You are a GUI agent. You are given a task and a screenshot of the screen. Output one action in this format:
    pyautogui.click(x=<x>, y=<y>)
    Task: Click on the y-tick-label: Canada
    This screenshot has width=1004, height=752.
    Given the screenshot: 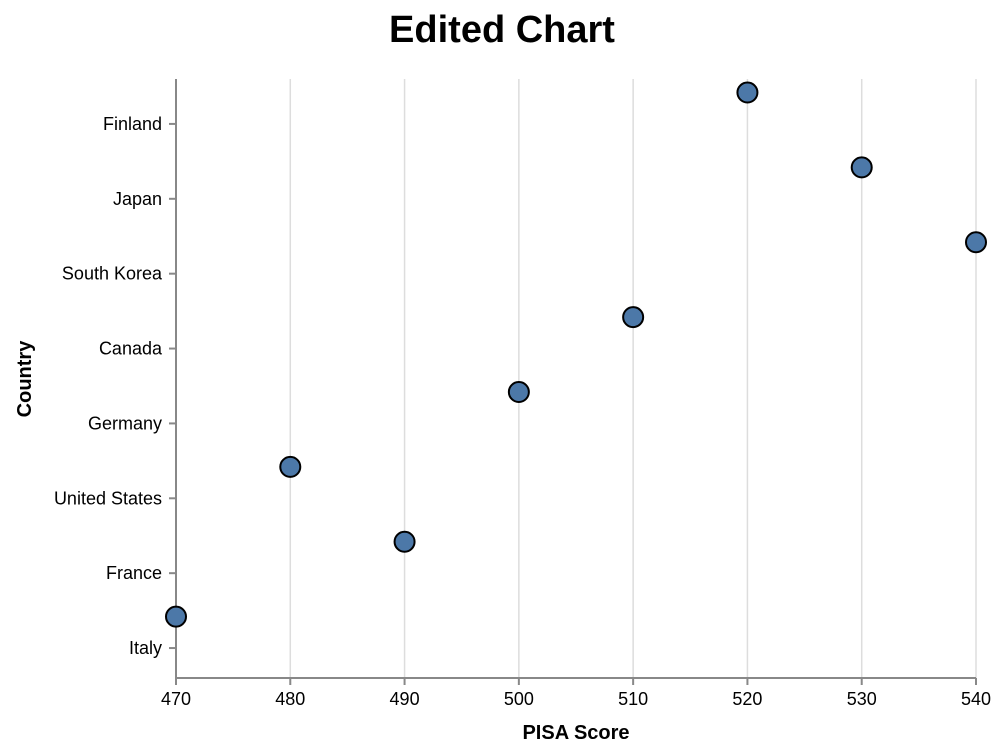 What is the action you would take?
    pyautogui.click(x=131, y=349)
    